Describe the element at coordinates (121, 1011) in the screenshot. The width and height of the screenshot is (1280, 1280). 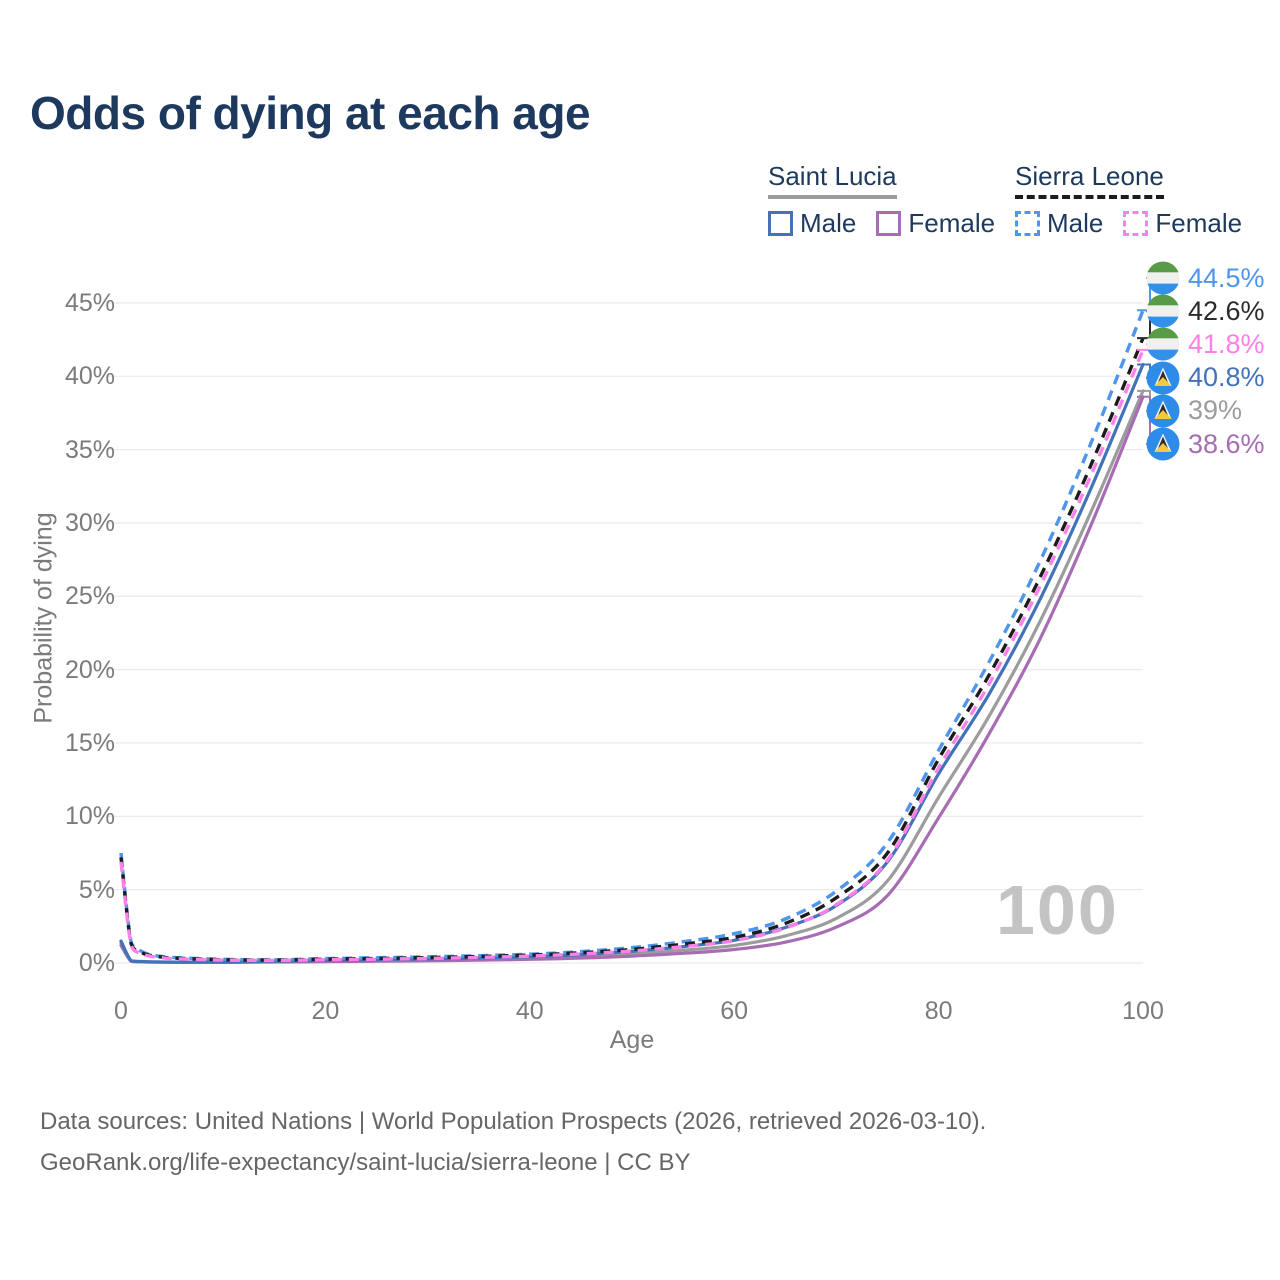
I see `x-tick-label: 0` at that location.